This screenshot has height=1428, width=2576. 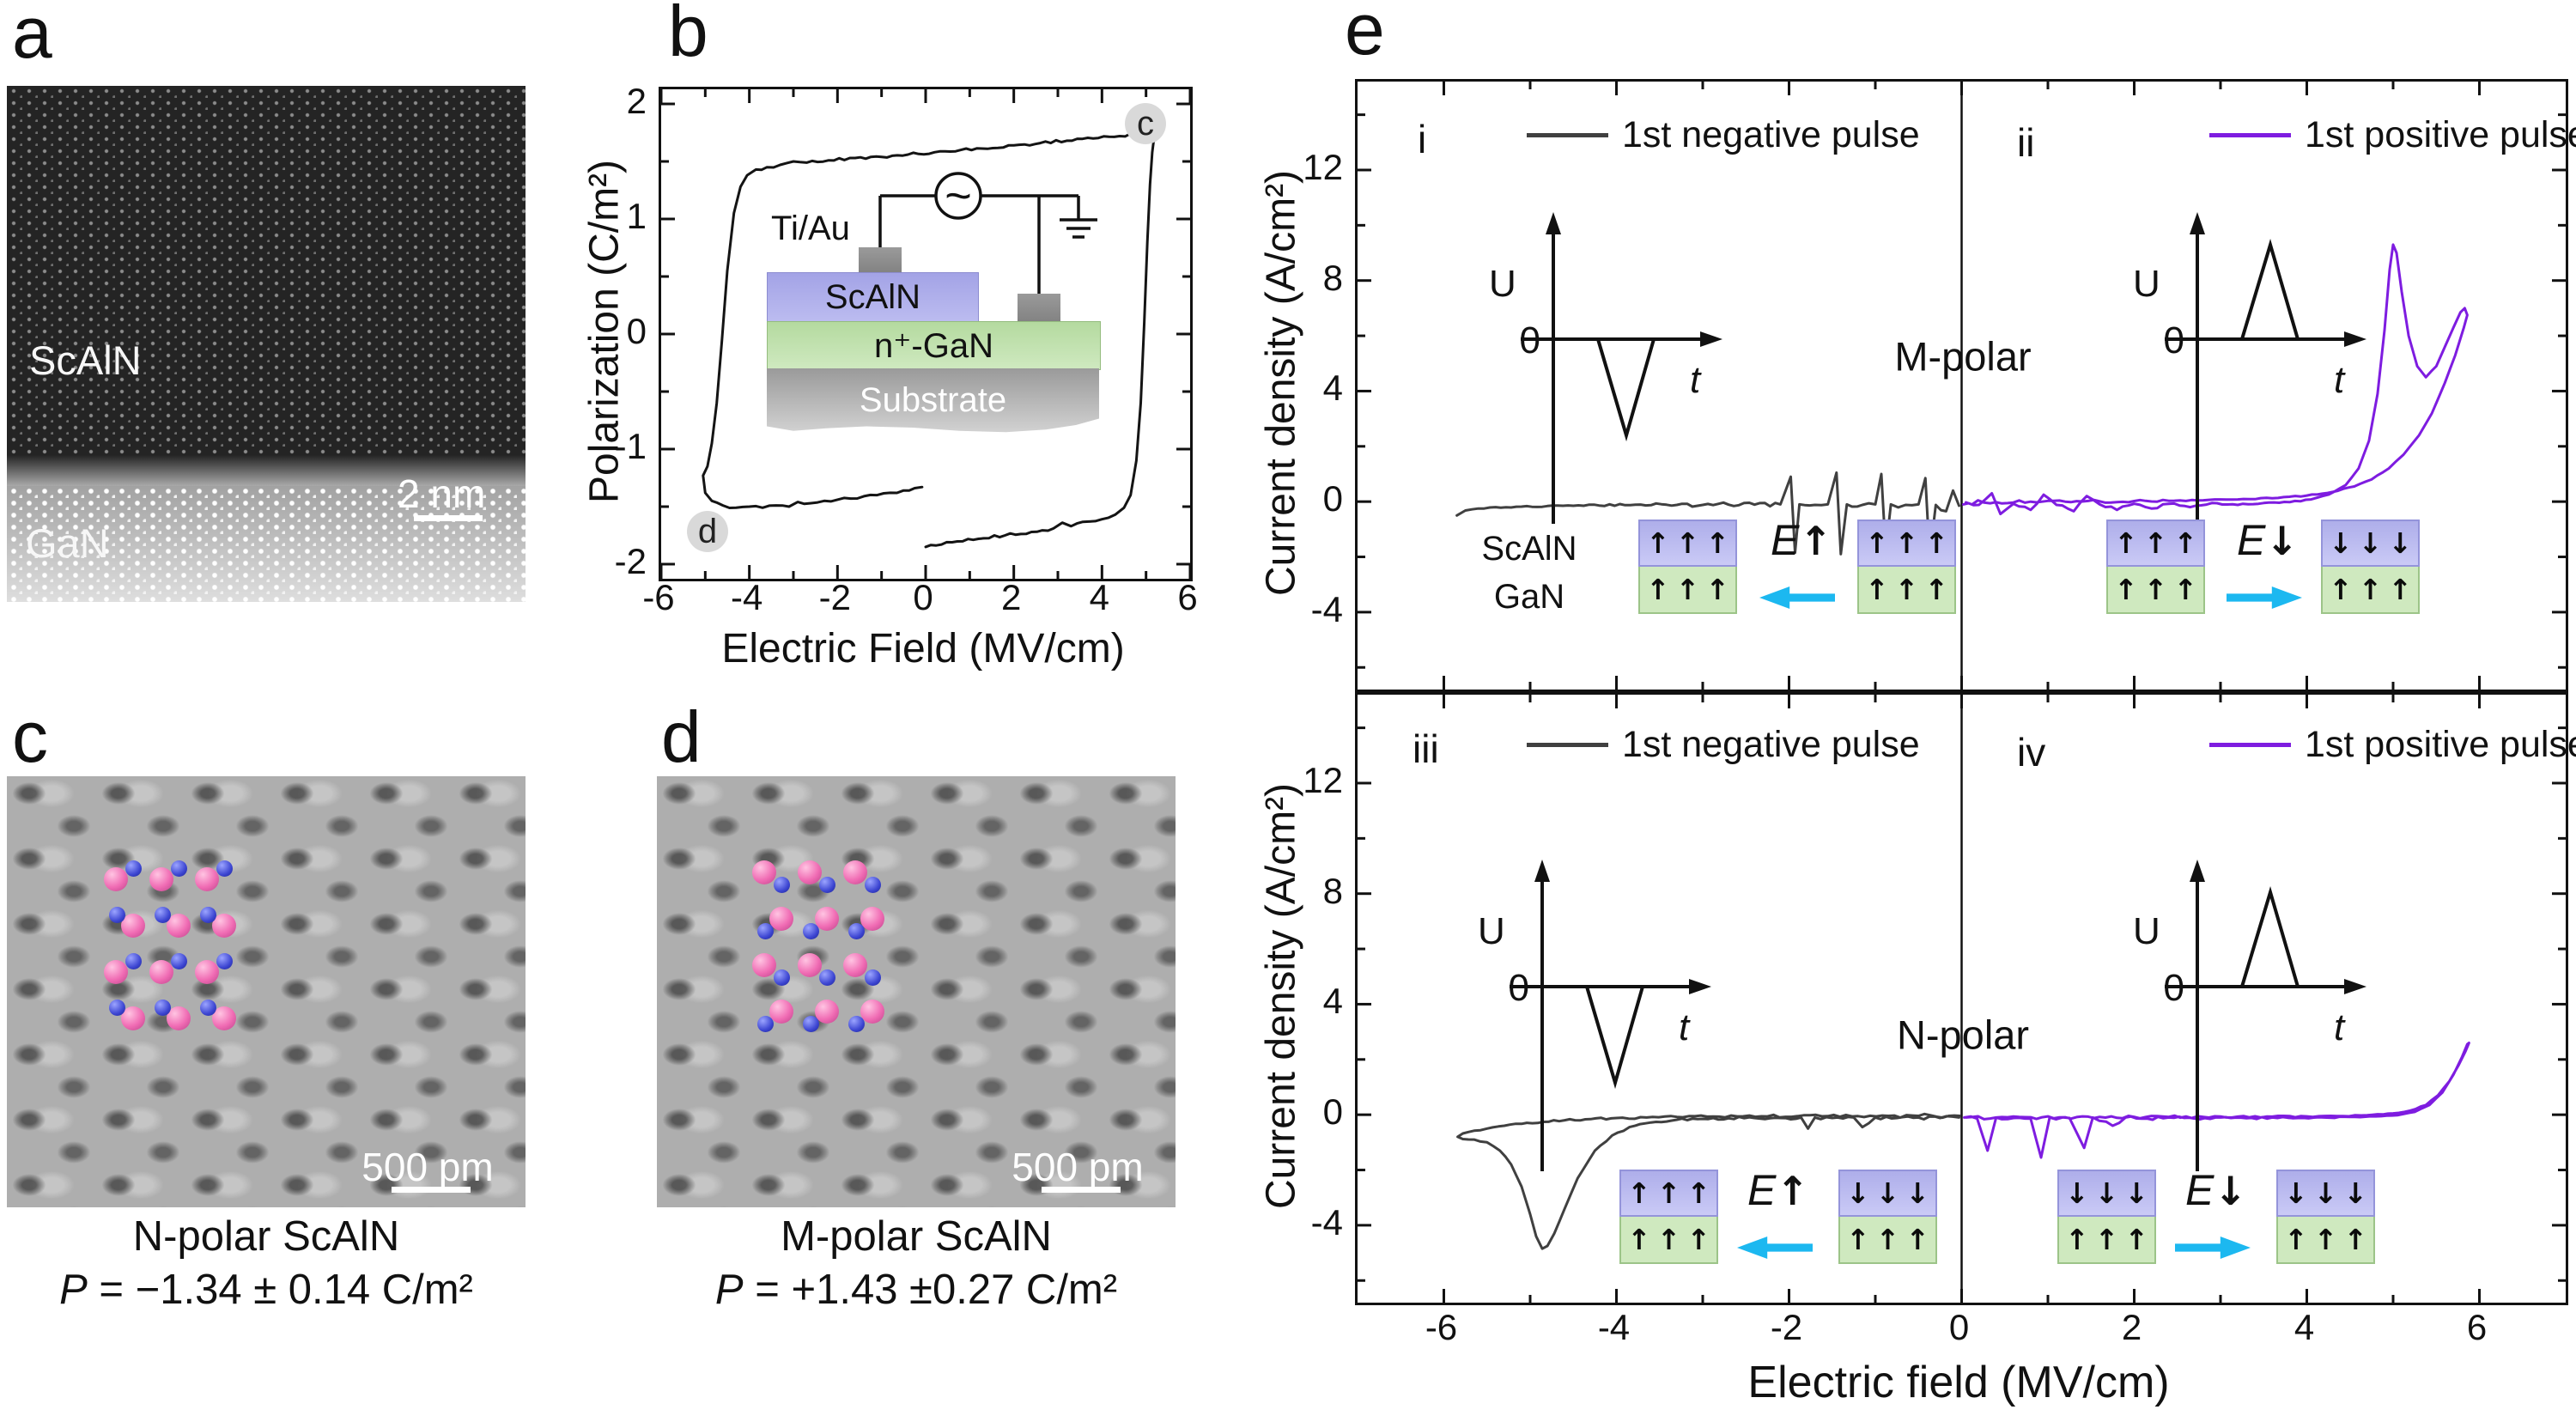 I want to click on haadf-image-m-polar: 500 pm, so click(x=917, y=992).